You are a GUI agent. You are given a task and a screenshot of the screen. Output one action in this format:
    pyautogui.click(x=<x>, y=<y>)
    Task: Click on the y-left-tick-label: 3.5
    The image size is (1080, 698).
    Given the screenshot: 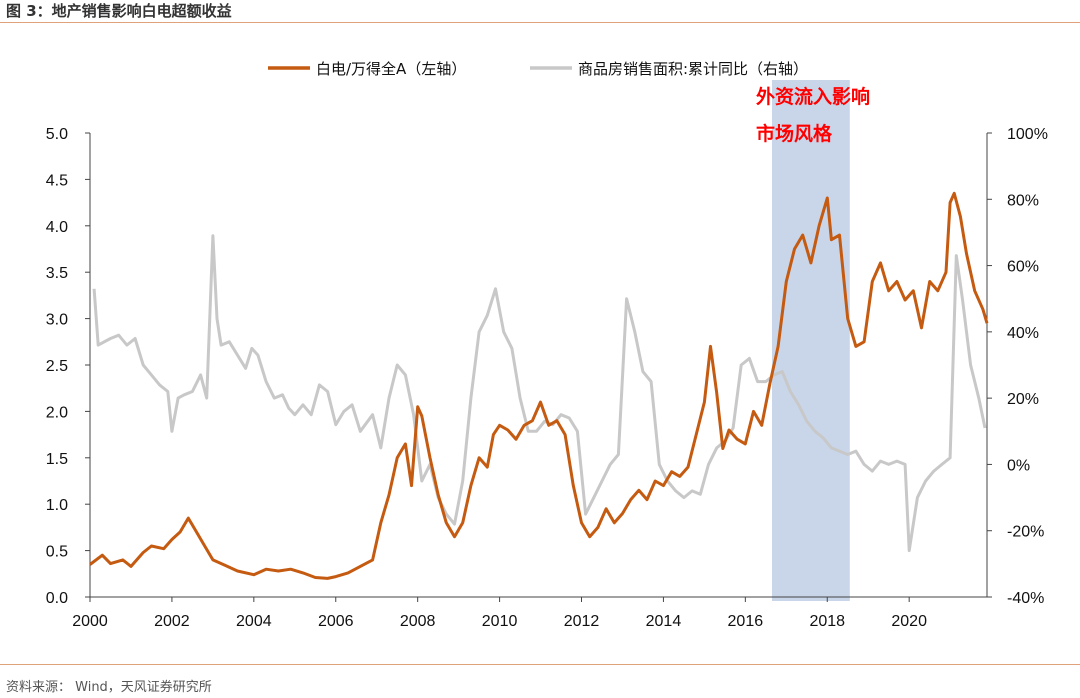 What is the action you would take?
    pyautogui.click(x=57, y=273)
    